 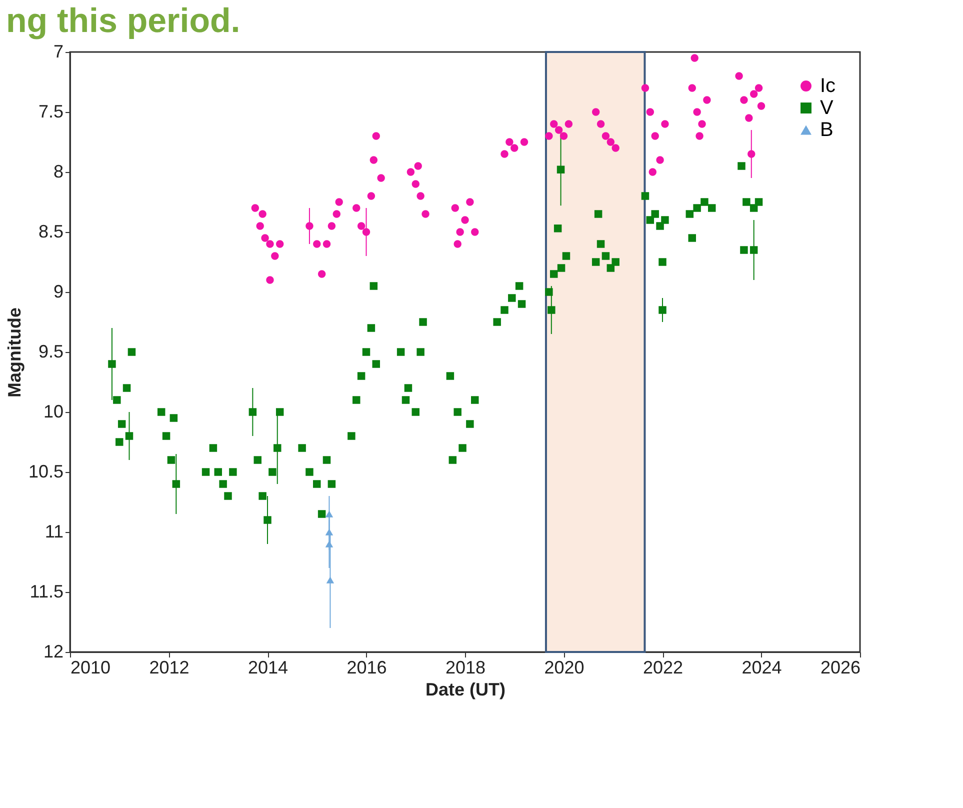 I want to click on y-tick-label: 8, so click(x=58, y=172).